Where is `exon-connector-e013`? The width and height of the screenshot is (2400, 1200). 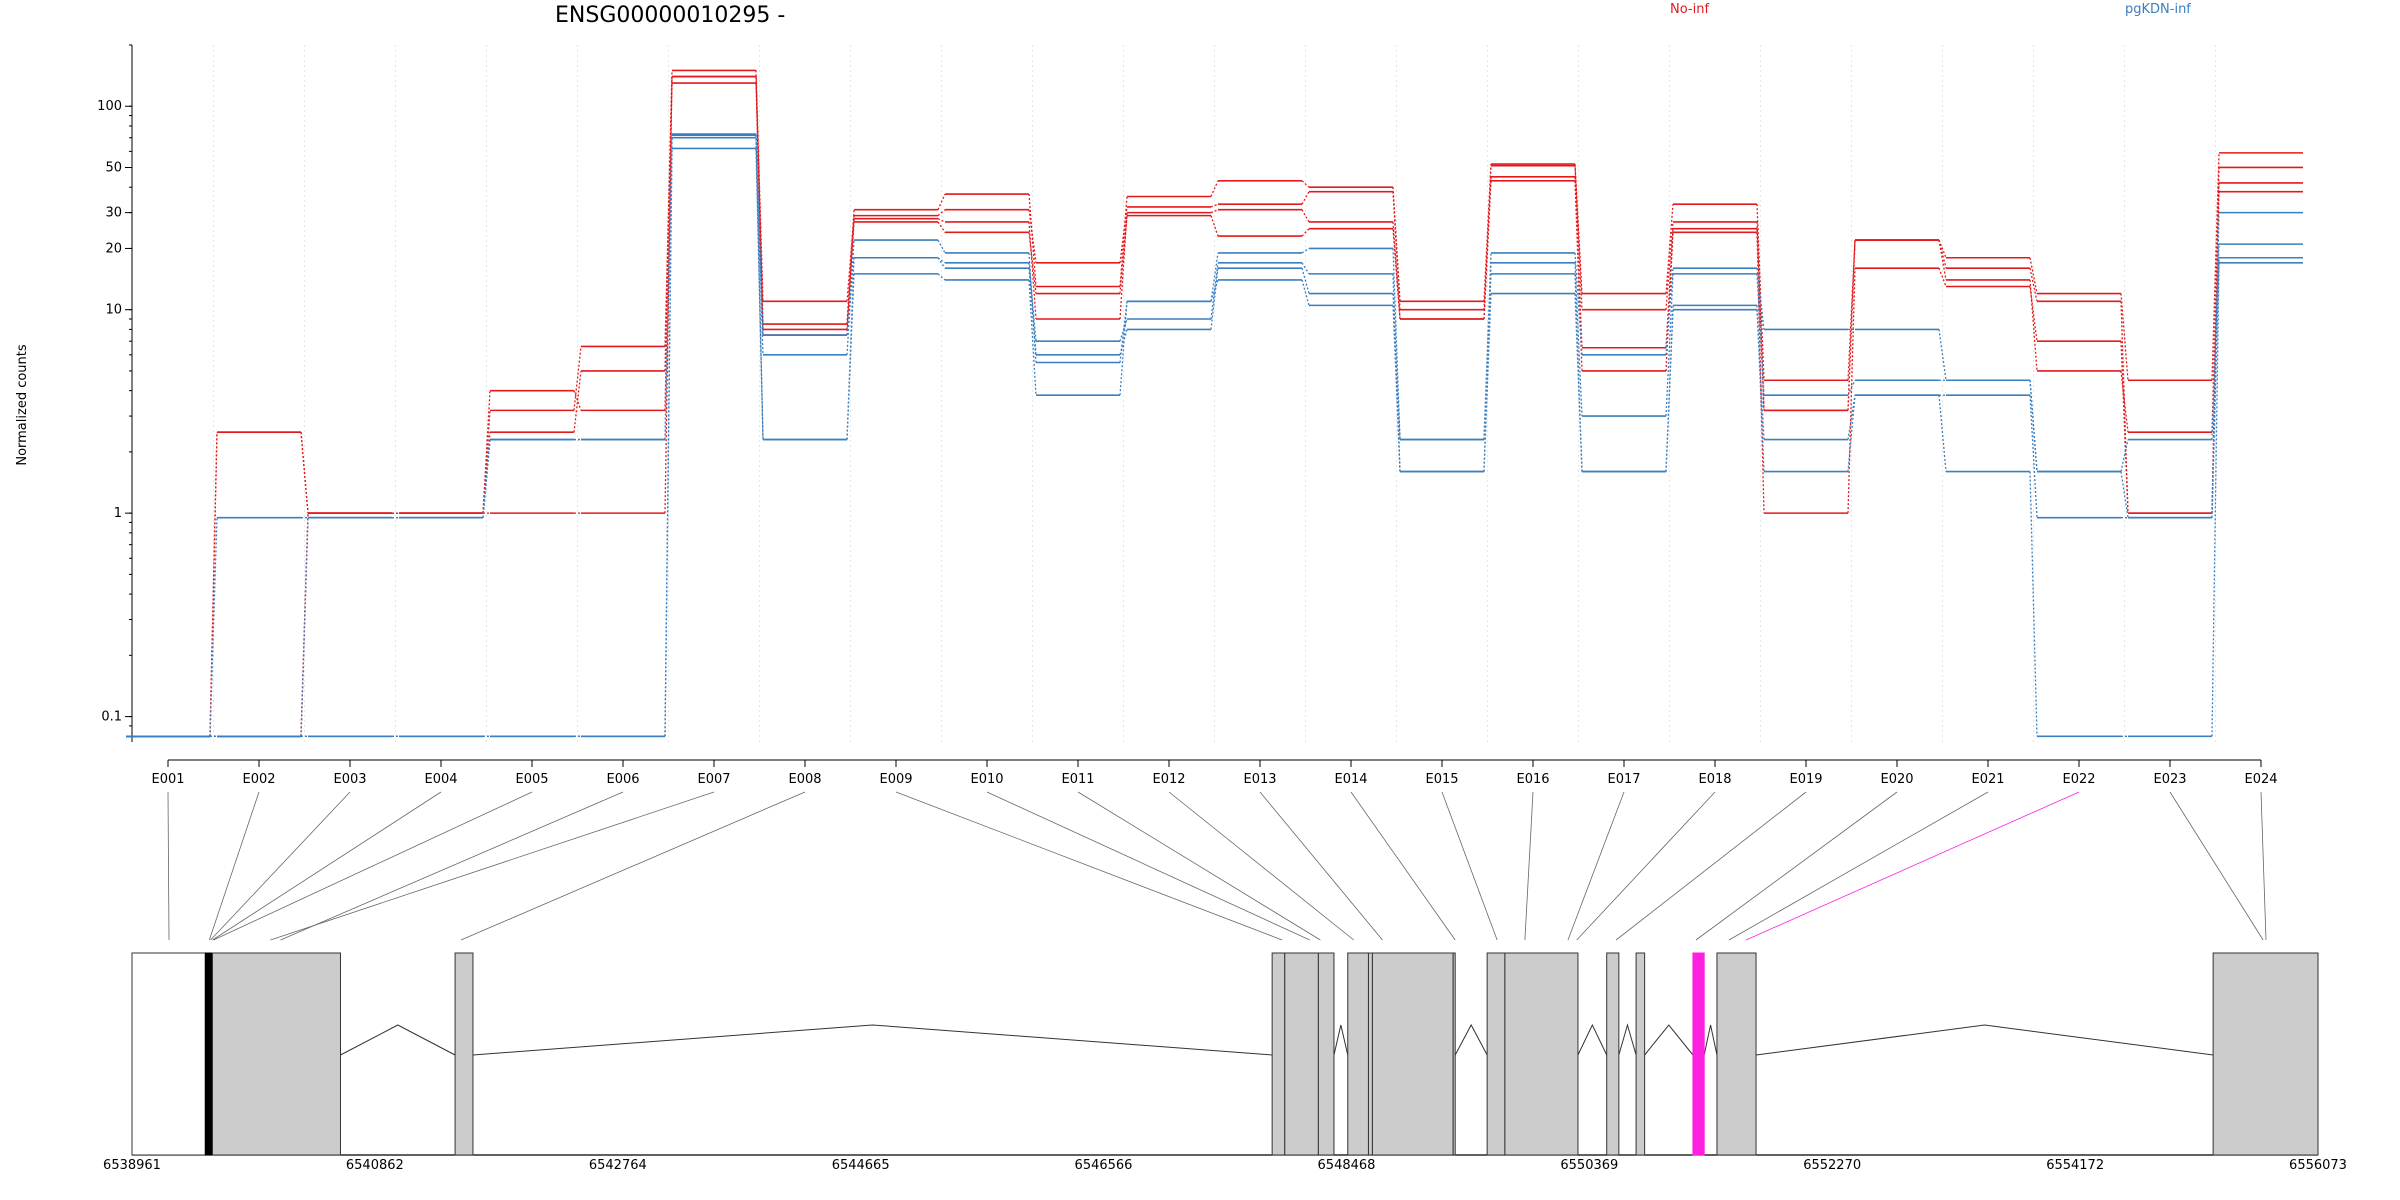
exon-connector-e013 is located at coordinates (1321, 866).